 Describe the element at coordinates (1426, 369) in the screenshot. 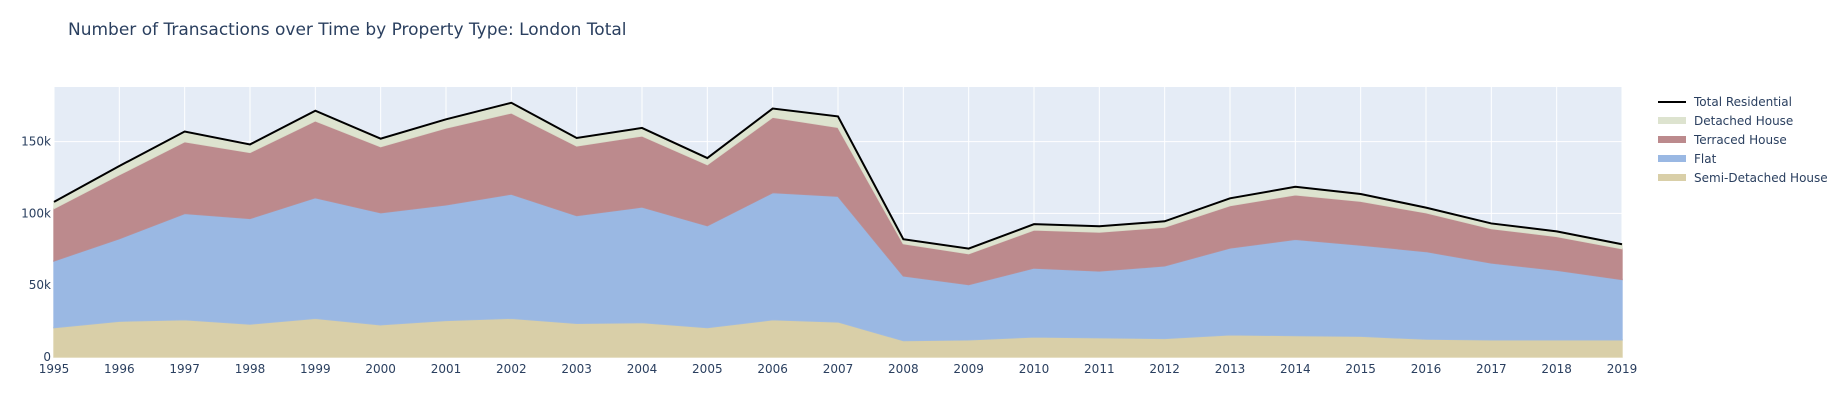

I see `x-tick-label: 2016` at that location.